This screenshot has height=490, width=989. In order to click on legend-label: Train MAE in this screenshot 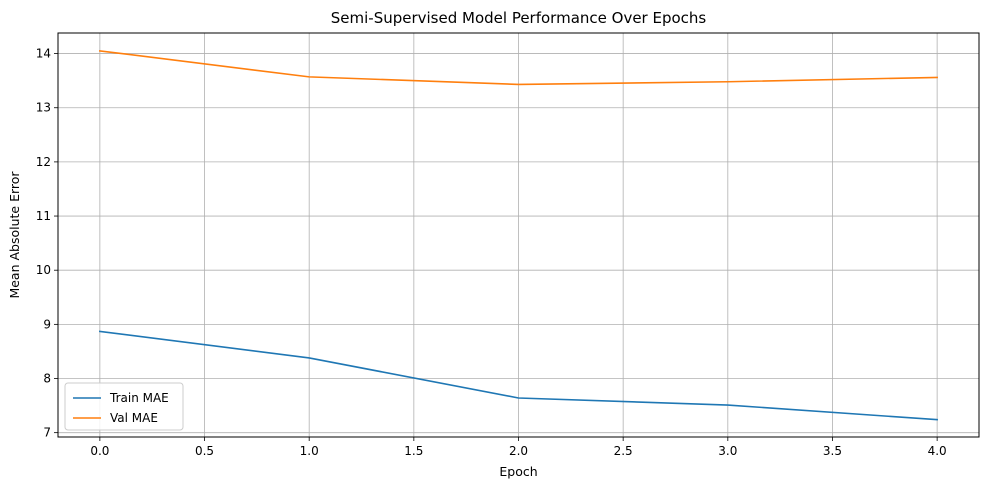, I will do `click(139, 398)`.